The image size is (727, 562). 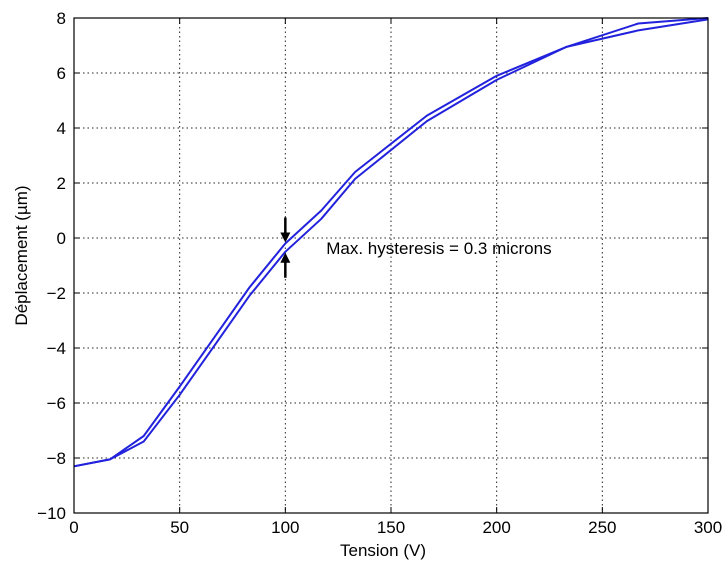 What do you see at coordinates (61, 18) in the screenshot?
I see `y-tick-label: 8` at bounding box center [61, 18].